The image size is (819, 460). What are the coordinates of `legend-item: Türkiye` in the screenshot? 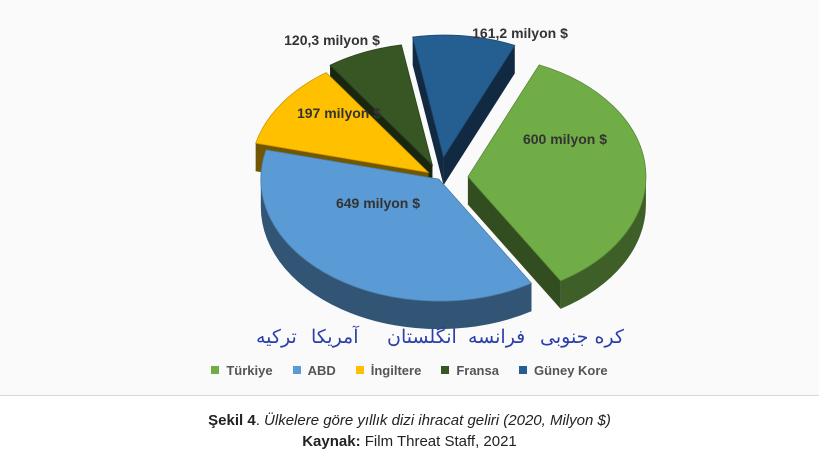 It's located at (242, 370).